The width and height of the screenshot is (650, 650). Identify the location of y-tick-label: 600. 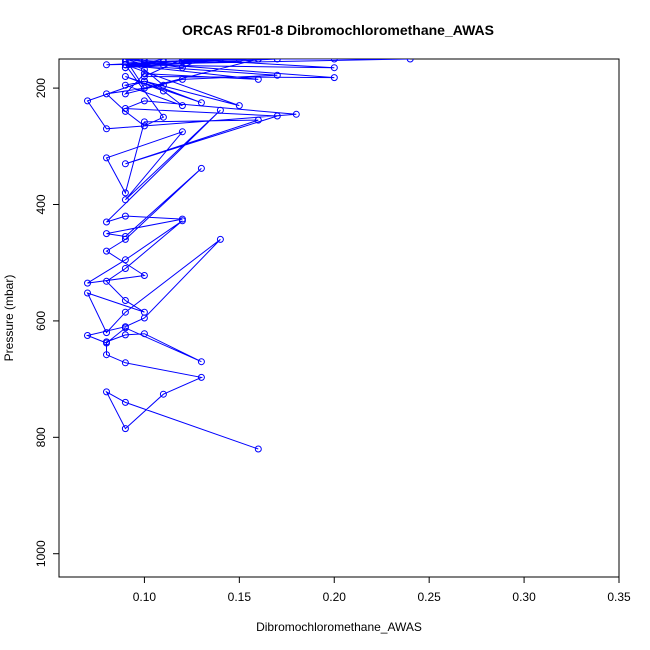
(41, 321).